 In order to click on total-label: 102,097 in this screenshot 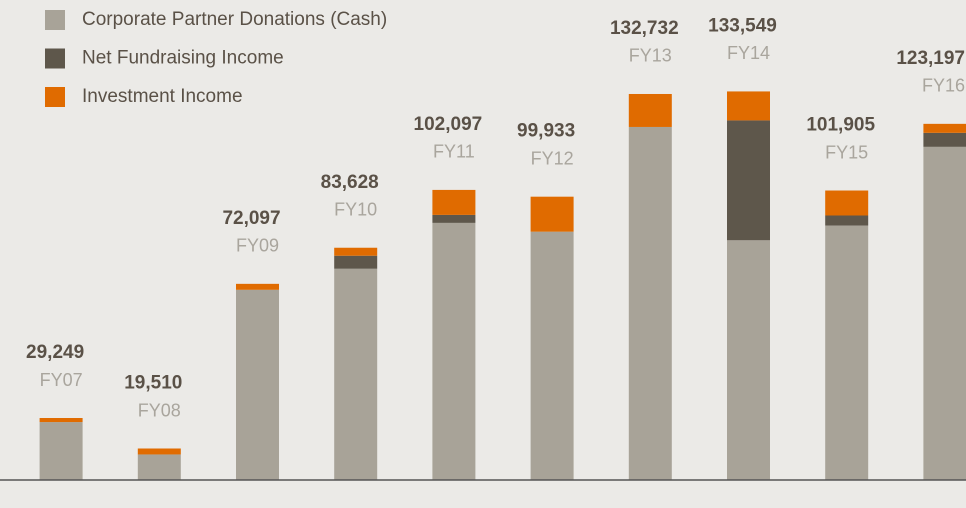, I will do `click(448, 124)`.